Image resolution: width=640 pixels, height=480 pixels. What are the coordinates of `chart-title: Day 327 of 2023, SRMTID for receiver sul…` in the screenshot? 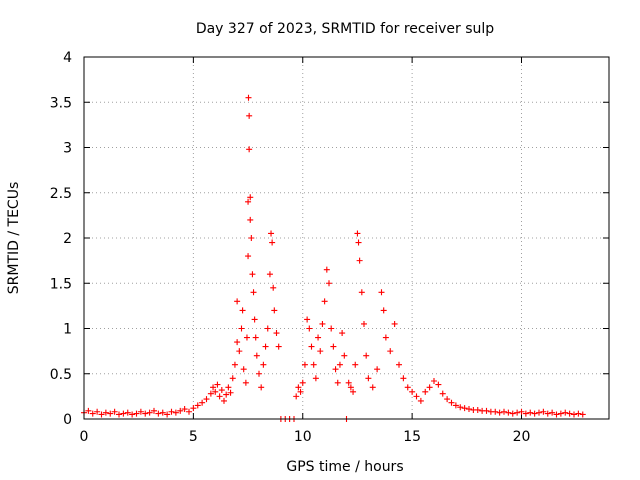 It's located at (345, 29).